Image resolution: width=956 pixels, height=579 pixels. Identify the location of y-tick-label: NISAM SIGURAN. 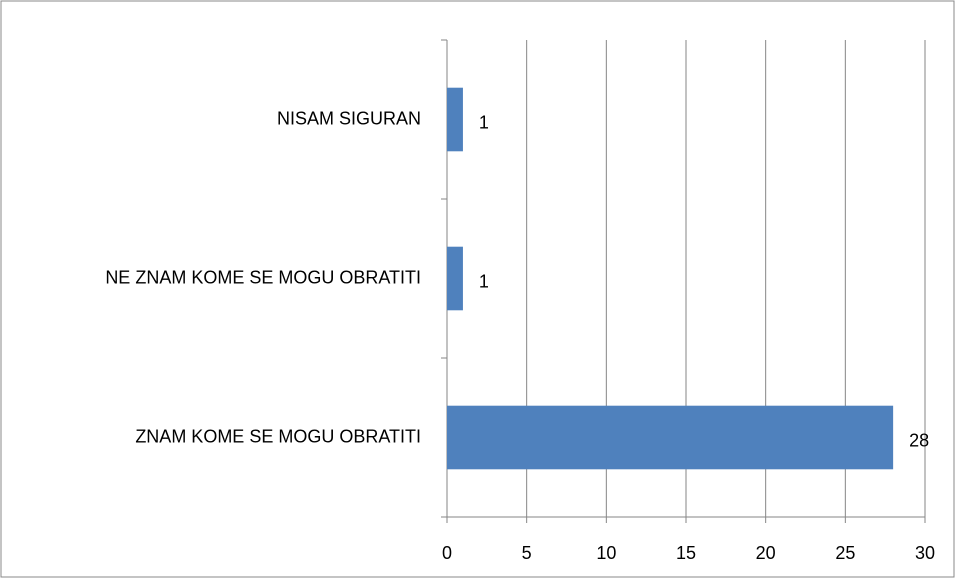
(349, 118).